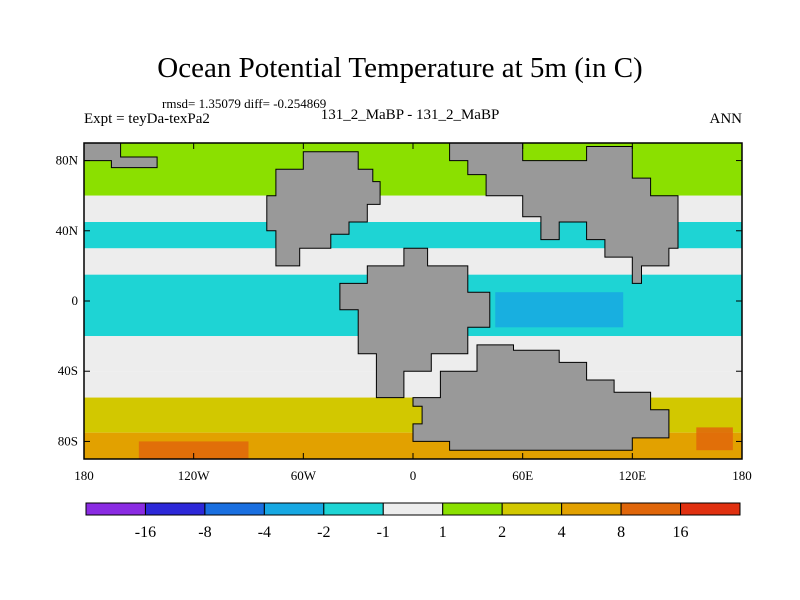 This screenshot has height=600, width=800. What do you see at coordinates (383, 532) in the screenshot?
I see `colorbar-label: -1` at bounding box center [383, 532].